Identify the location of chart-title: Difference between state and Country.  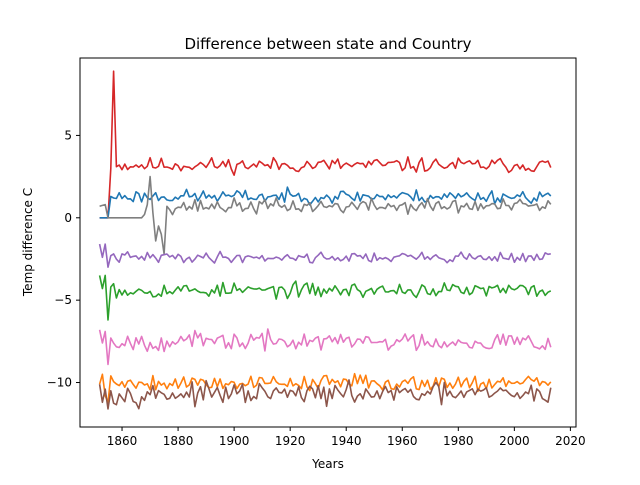
(327, 44).